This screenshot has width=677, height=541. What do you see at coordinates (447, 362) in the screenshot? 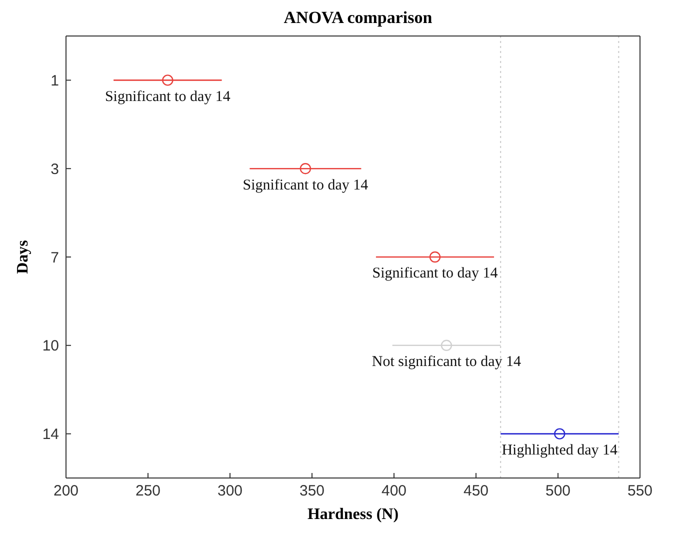
I see `annotation: Not significant to day 14` at bounding box center [447, 362].